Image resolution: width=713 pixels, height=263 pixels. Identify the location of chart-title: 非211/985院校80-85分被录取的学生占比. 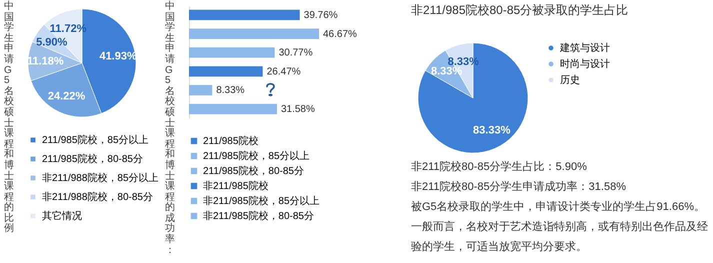
(519, 10).